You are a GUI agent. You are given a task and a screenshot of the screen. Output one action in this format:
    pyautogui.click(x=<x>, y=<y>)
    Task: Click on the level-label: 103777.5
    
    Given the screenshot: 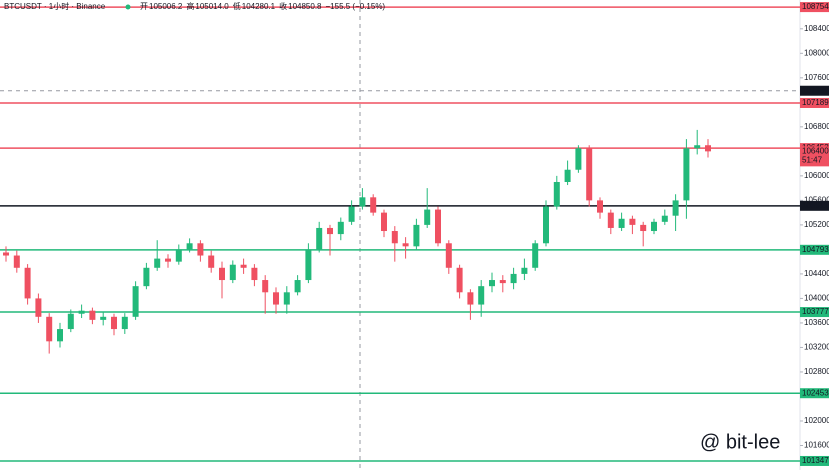 What is the action you would take?
    pyautogui.click(x=815, y=311)
    